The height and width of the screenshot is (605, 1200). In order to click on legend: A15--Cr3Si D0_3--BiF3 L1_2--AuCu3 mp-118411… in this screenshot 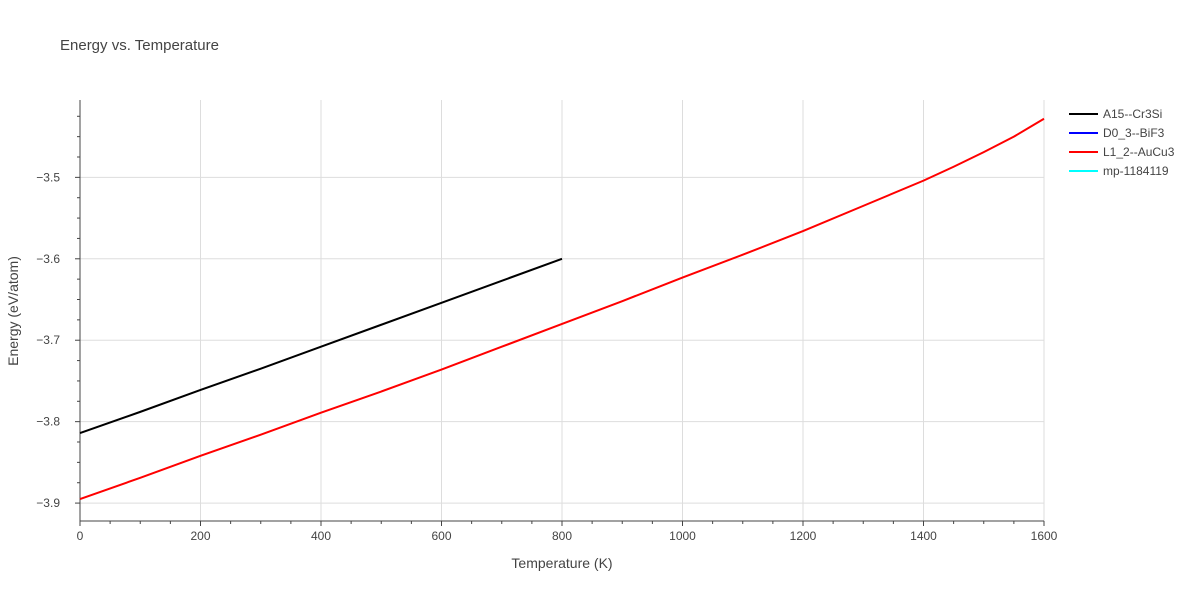, I will do `click(1122, 142)`.